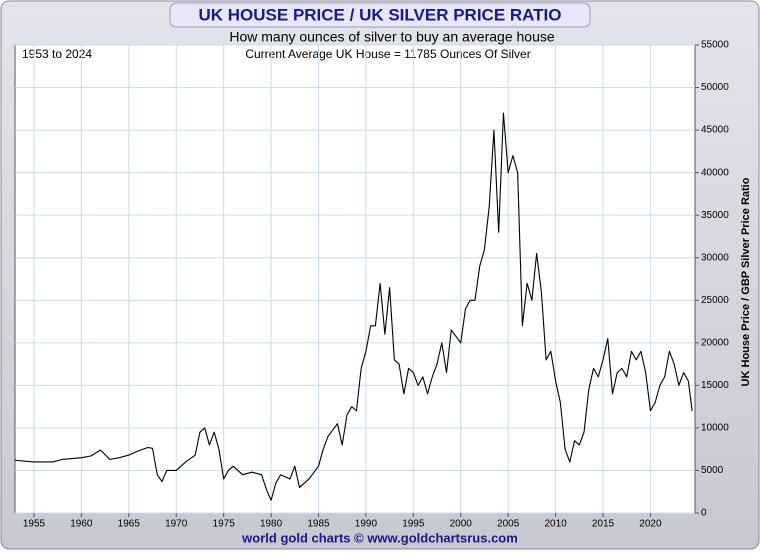  Describe the element at coordinates (704, 513) in the screenshot. I see `y-tick-label: 0` at that location.